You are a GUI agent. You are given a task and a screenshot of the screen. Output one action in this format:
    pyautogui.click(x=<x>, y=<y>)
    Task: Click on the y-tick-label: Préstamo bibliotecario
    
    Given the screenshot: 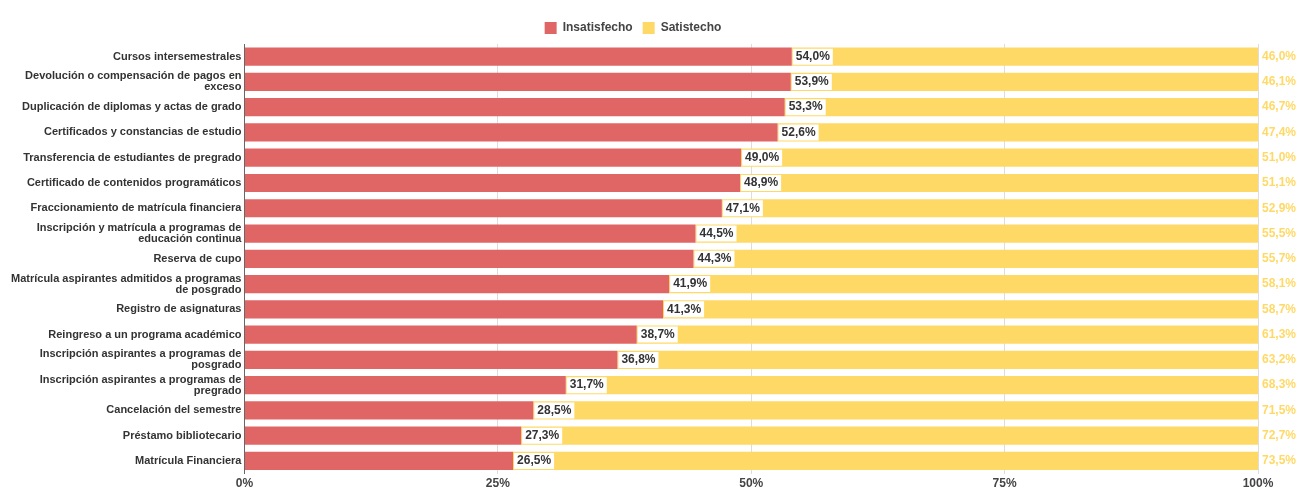 What is the action you would take?
    pyautogui.click(x=182, y=434)
    